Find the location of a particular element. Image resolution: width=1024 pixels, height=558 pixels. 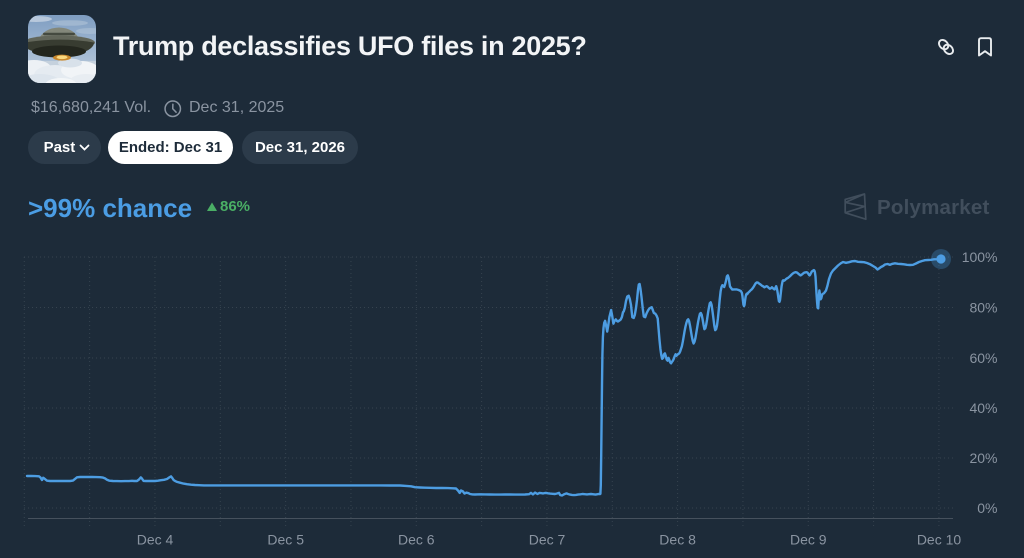

svg-text: 40% is located at coordinates (983, 408).